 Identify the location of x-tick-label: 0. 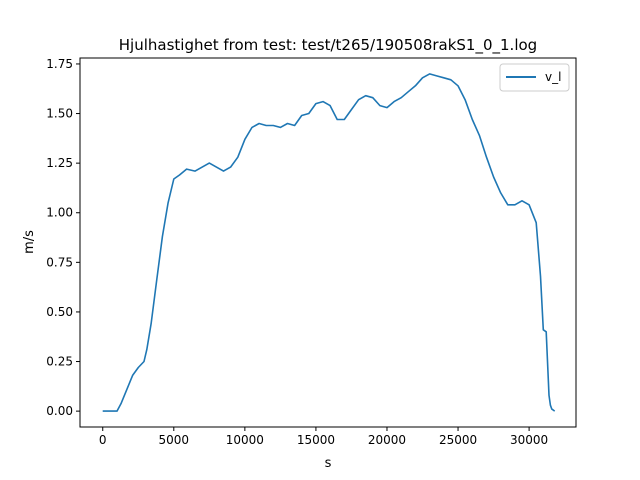
(103, 440).